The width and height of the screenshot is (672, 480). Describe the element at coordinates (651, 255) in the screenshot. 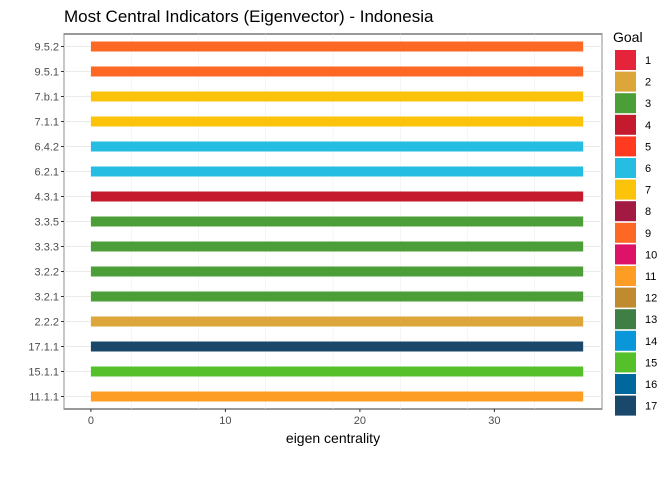

I see `legend-label: 10` at that location.